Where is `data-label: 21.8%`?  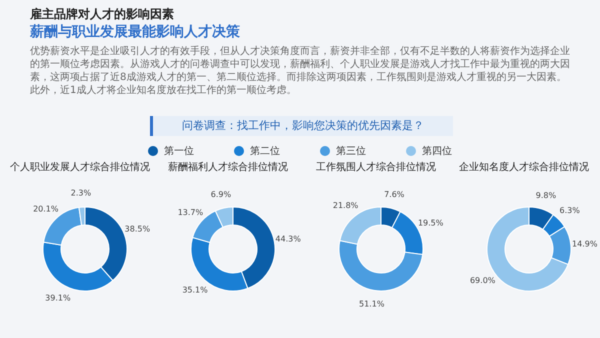 data-label: 21.8% is located at coordinates (345, 205).